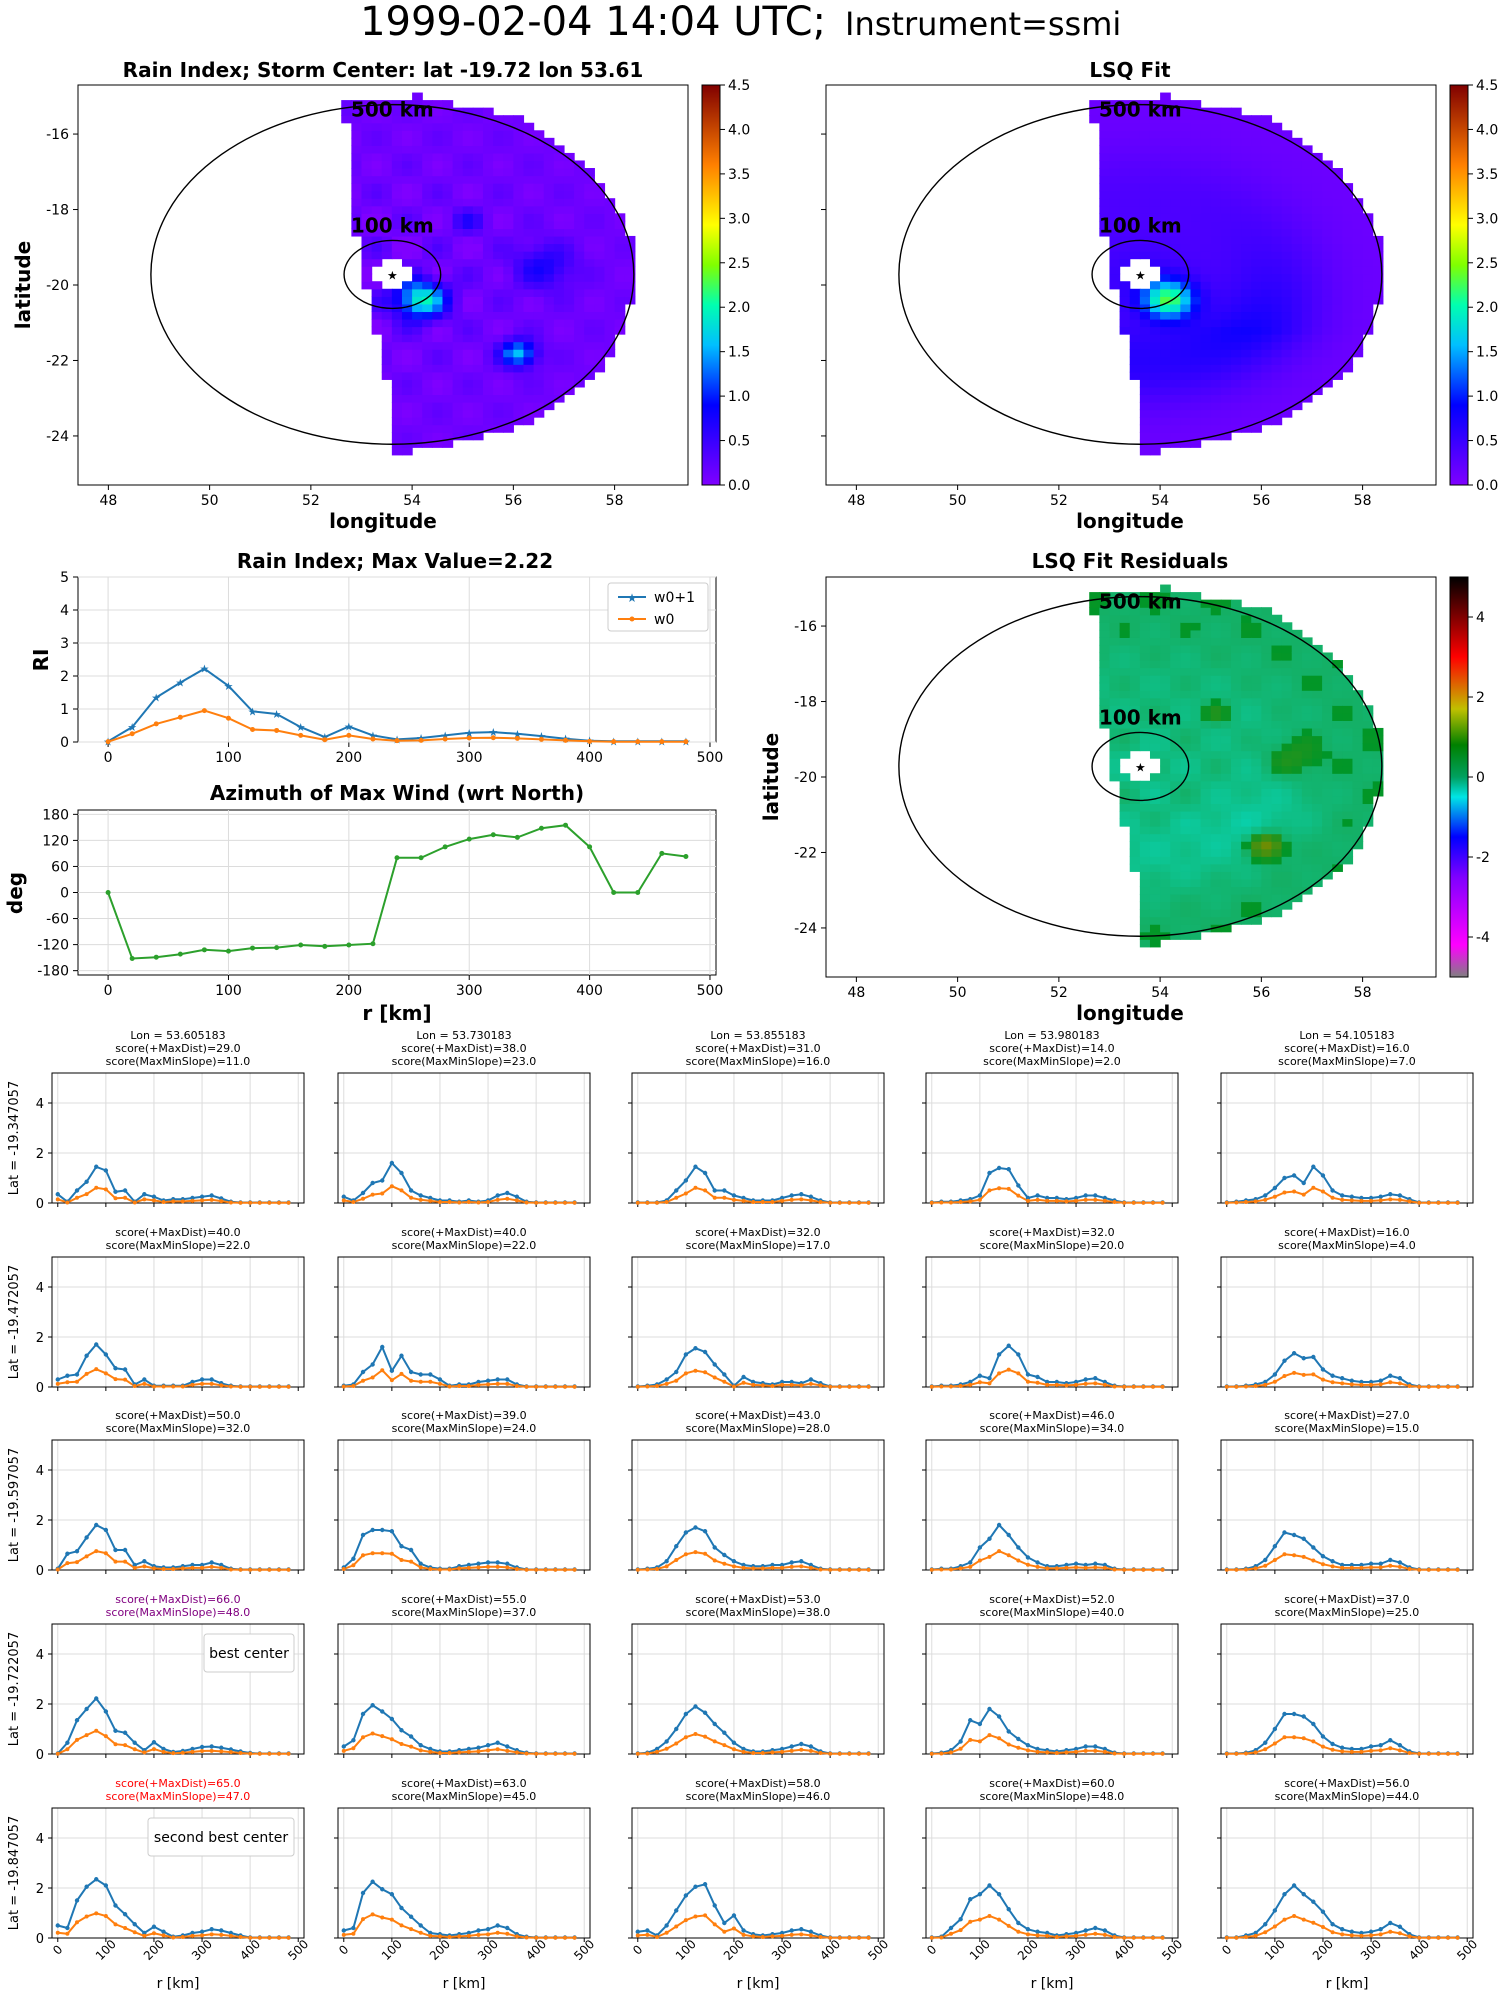 This screenshot has width=1500, height=2000. Describe the element at coordinates (464, 1984) in the screenshot. I see `cell-xlabel: r [km]` at that location.